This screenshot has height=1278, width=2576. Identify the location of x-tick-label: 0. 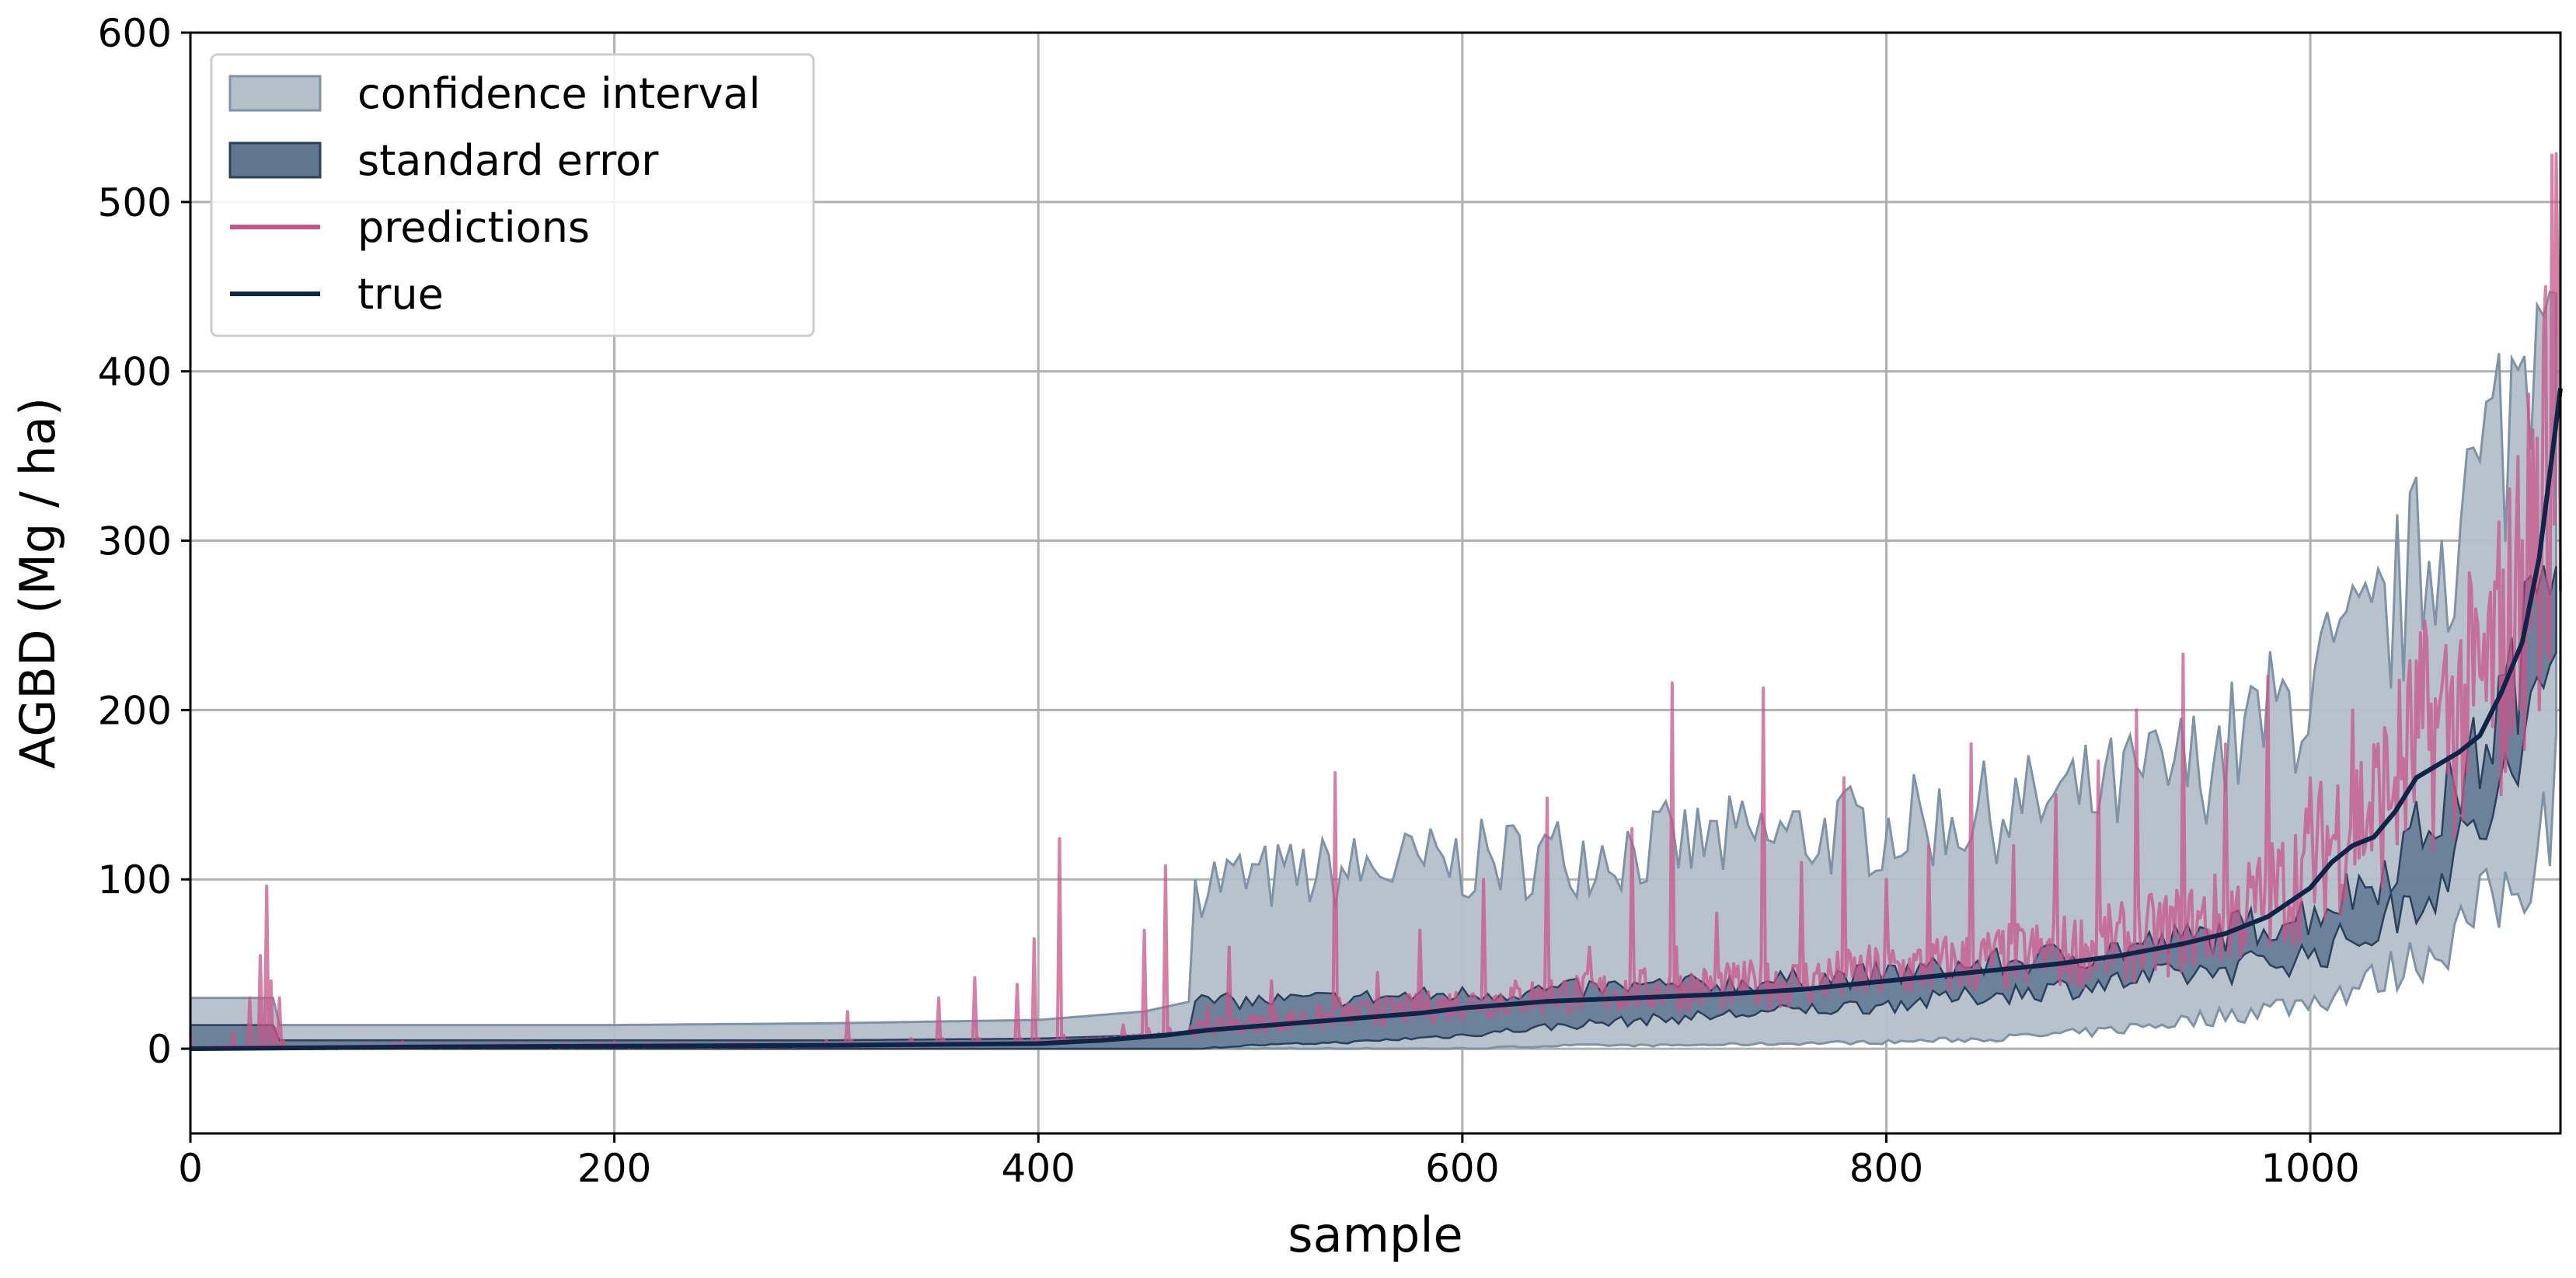
(190, 1168).